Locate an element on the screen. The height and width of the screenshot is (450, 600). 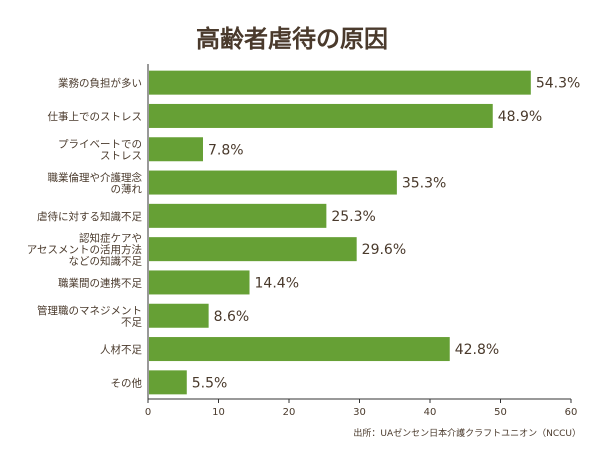
x-tick-label-4: 40 is located at coordinates (430, 412).